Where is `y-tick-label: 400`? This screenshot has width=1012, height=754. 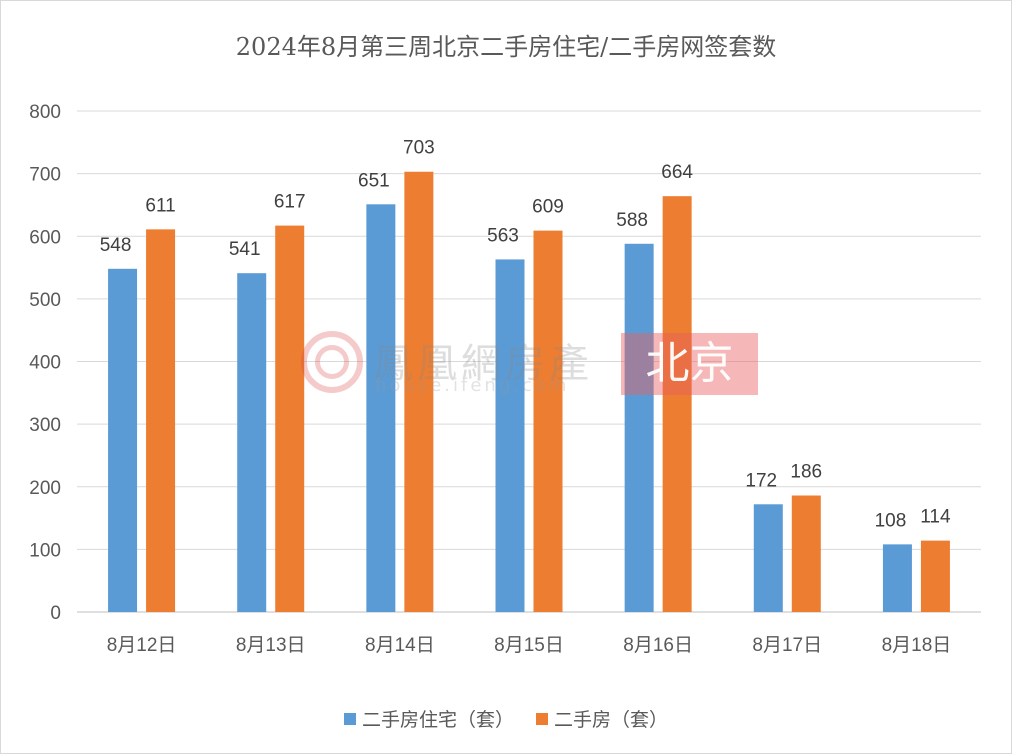 y-tick-label: 400 is located at coordinates (45, 363).